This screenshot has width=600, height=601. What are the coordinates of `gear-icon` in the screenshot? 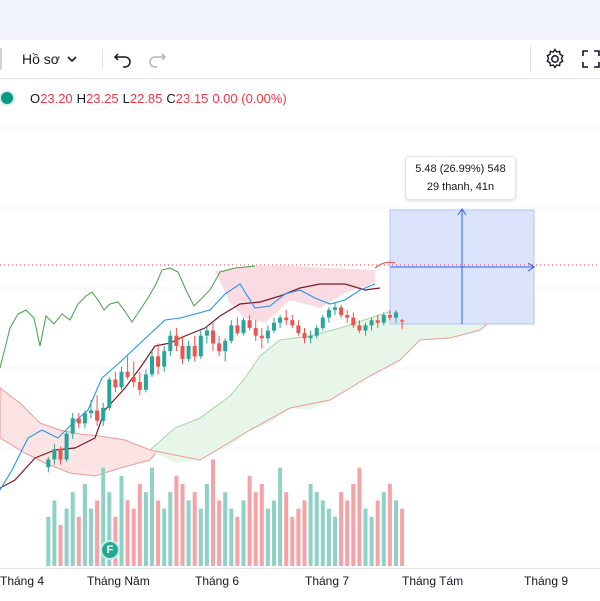 It's located at (555, 59).